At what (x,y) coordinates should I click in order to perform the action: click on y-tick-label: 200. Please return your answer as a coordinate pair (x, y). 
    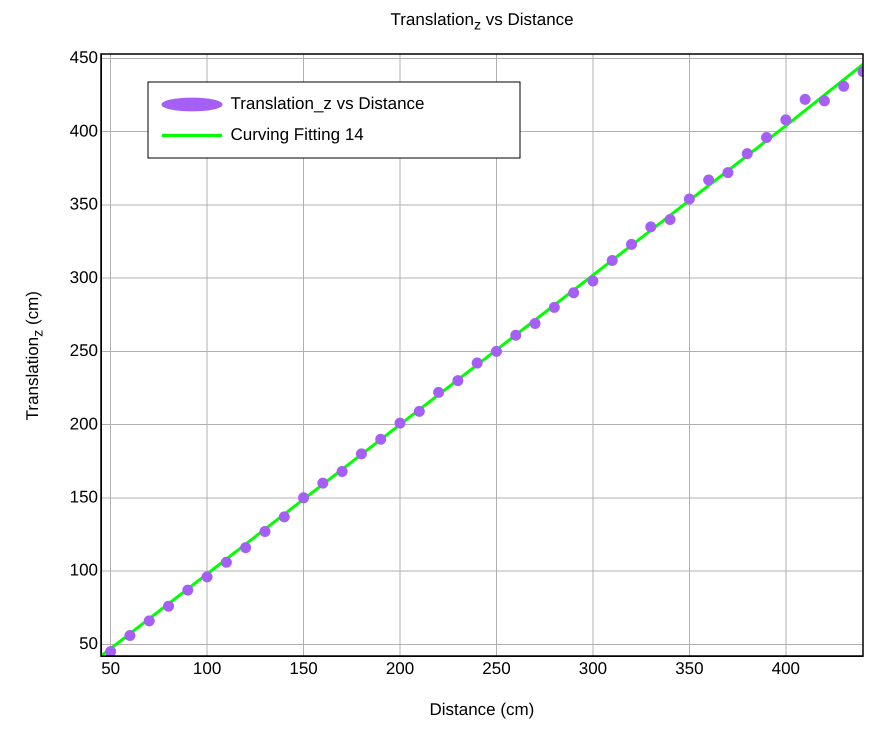
    Looking at the image, I should click on (84, 424).